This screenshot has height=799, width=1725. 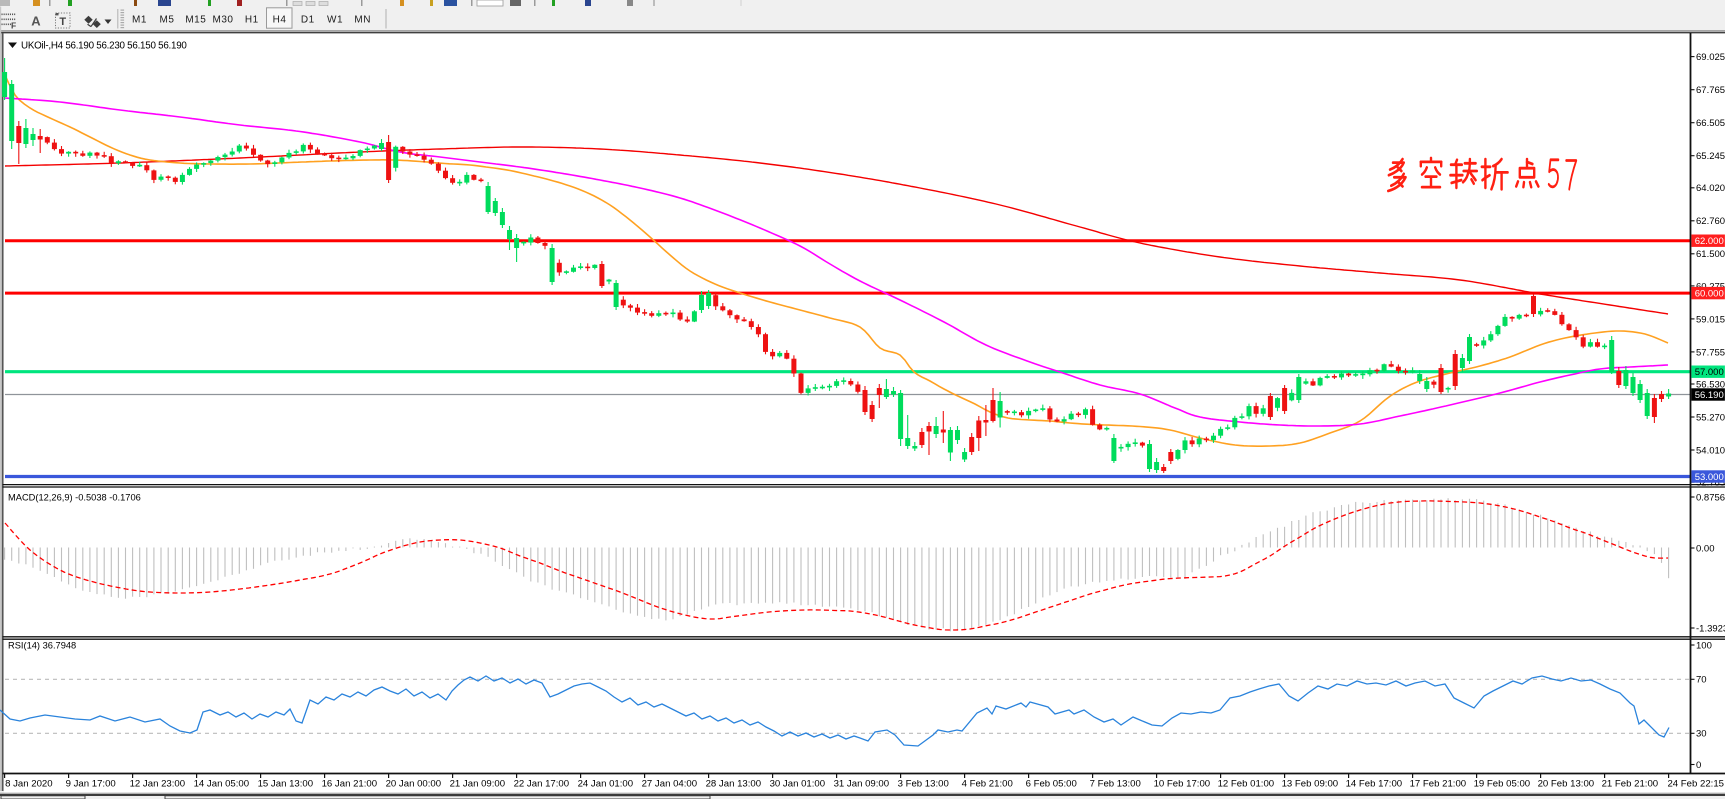 What do you see at coordinates (1438, 784) in the screenshot?
I see `svg-text: 17 Feb 21:00` at bounding box center [1438, 784].